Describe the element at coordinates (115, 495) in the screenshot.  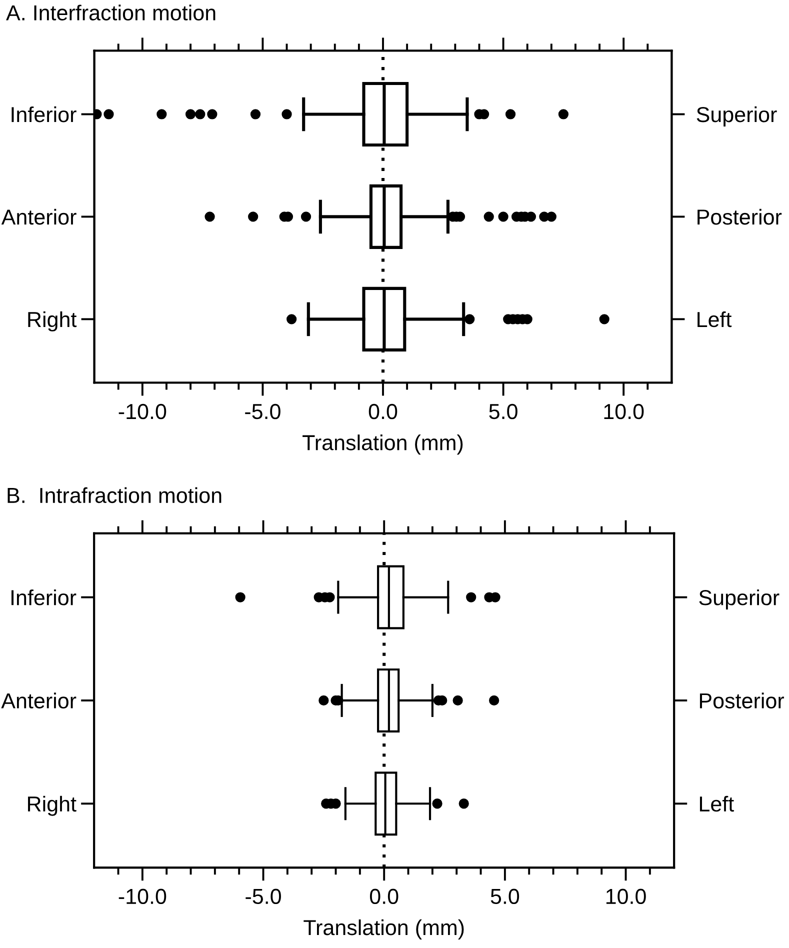
I see `chart-title: B. Intrafraction motion` at that location.